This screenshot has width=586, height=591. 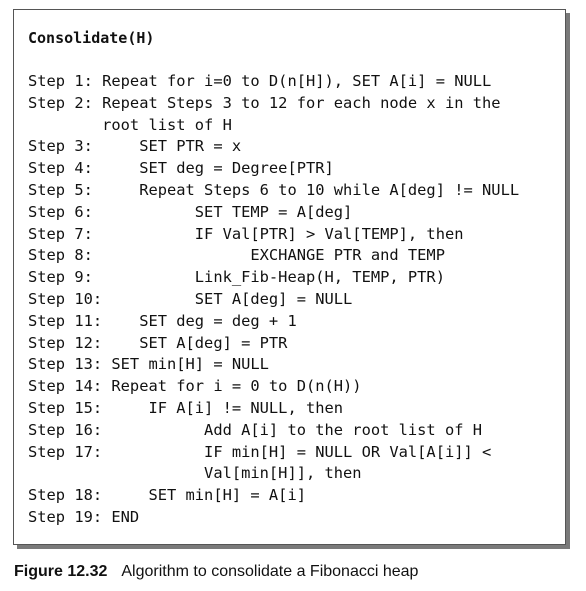 I want to click on algorithm-title: Consolidate(H), so click(x=91, y=38).